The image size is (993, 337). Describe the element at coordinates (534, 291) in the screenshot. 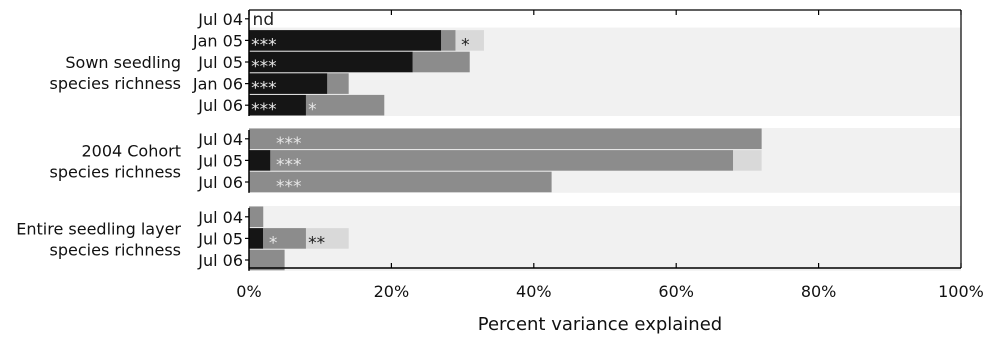

I see `x-tick-label: 40%` at that location.